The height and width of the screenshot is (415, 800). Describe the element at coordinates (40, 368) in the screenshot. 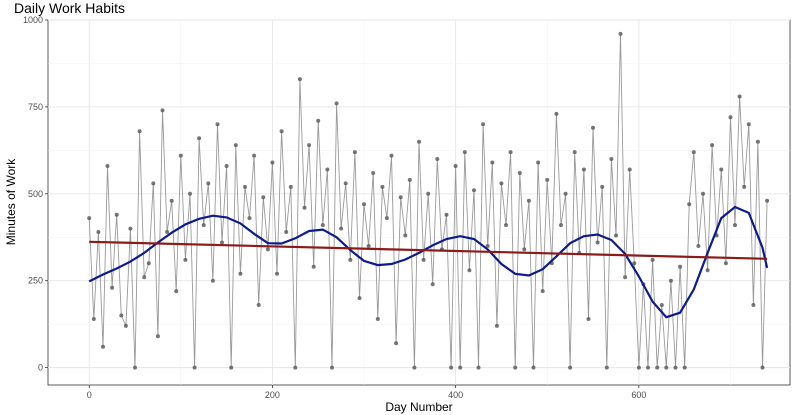

I see `y-tick-label: 0` at that location.